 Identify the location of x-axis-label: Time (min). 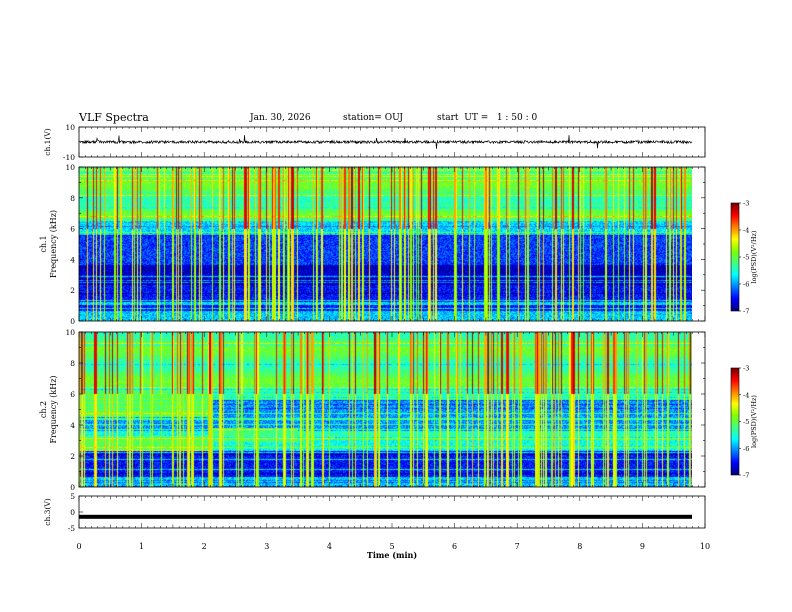
(392, 555).